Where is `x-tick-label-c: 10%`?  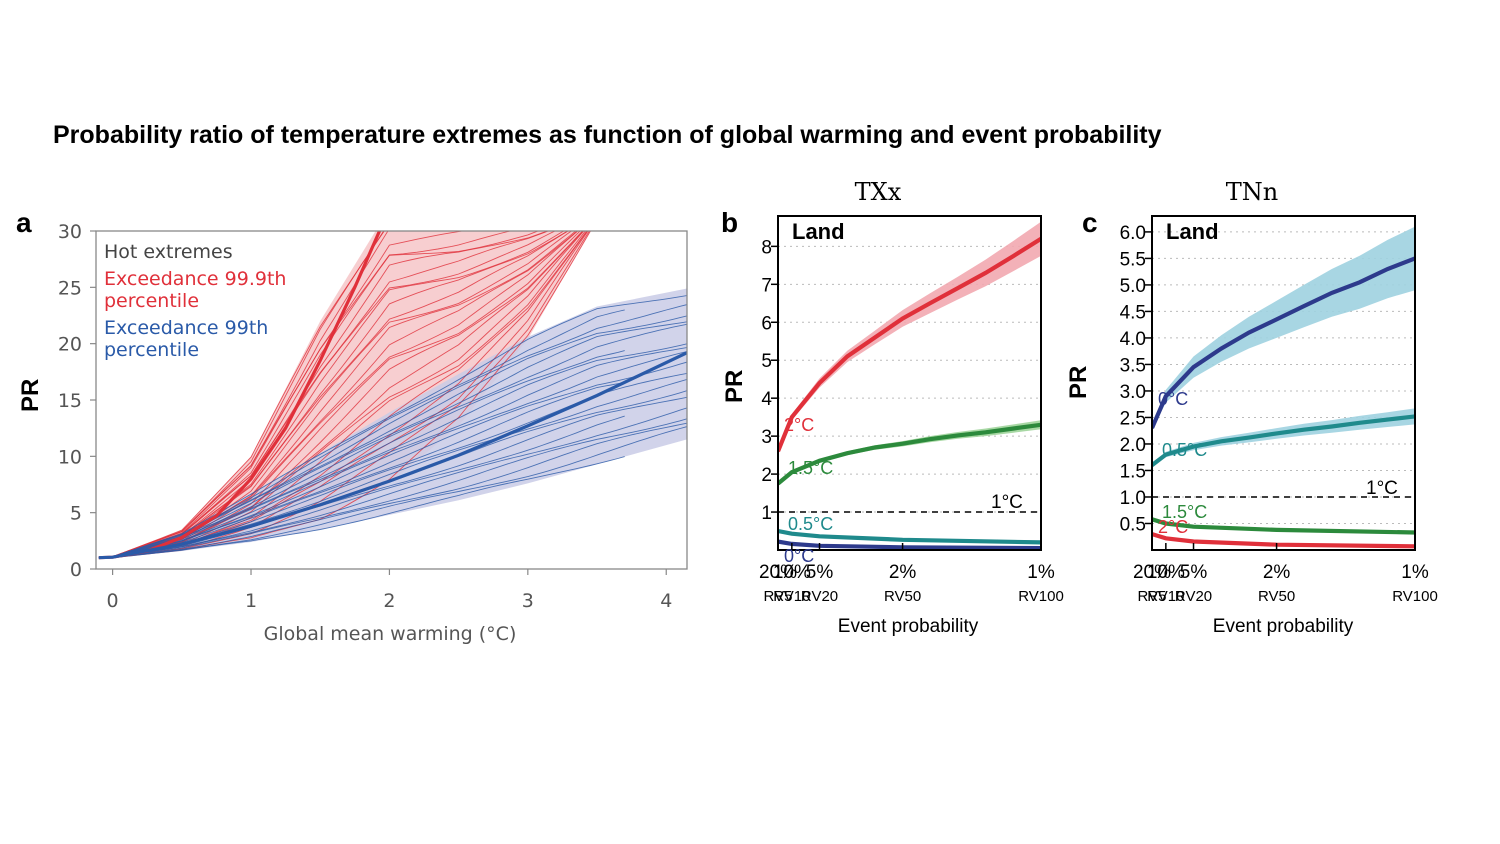
x-tick-label-c: 10% is located at coordinates (1166, 572).